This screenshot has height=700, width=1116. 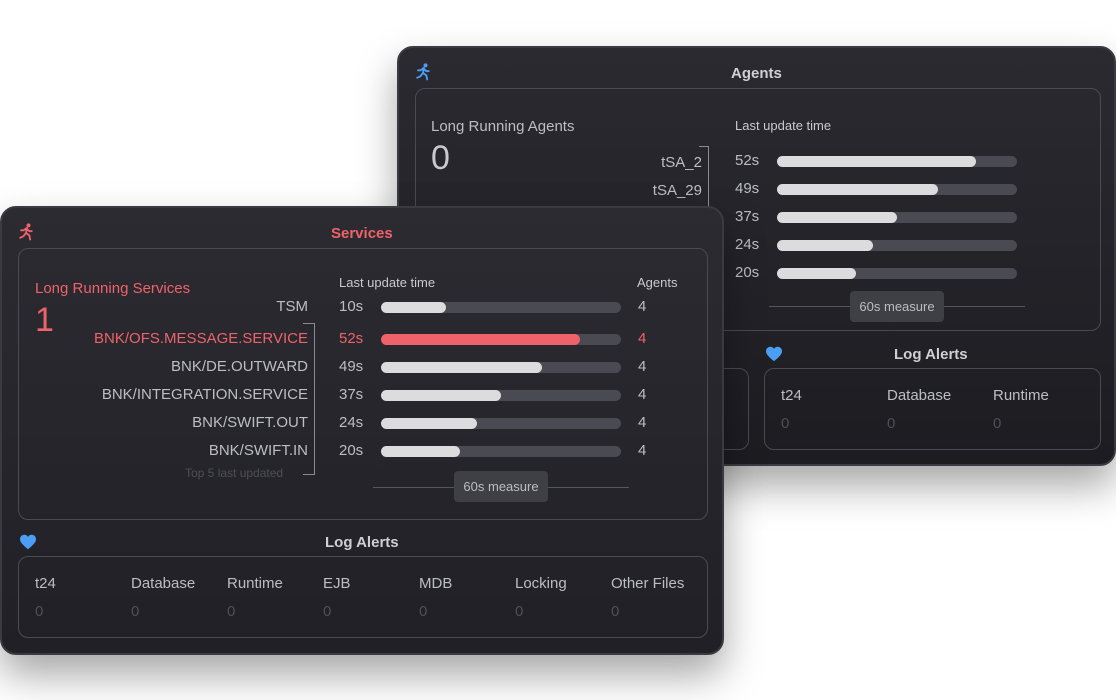 What do you see at coordinates (932, 409) in the screenshot?
I see `agents-log-alerts-panel: t24 0 Database 0 Runtime 0` at bounding box center [932, 409].